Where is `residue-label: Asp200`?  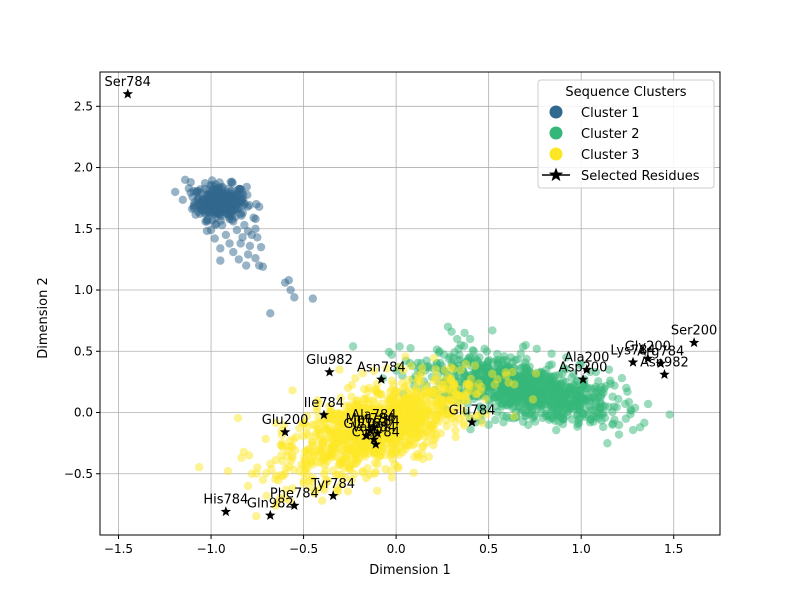
residue-label: Asp200 is located at coordinates (583, 367).